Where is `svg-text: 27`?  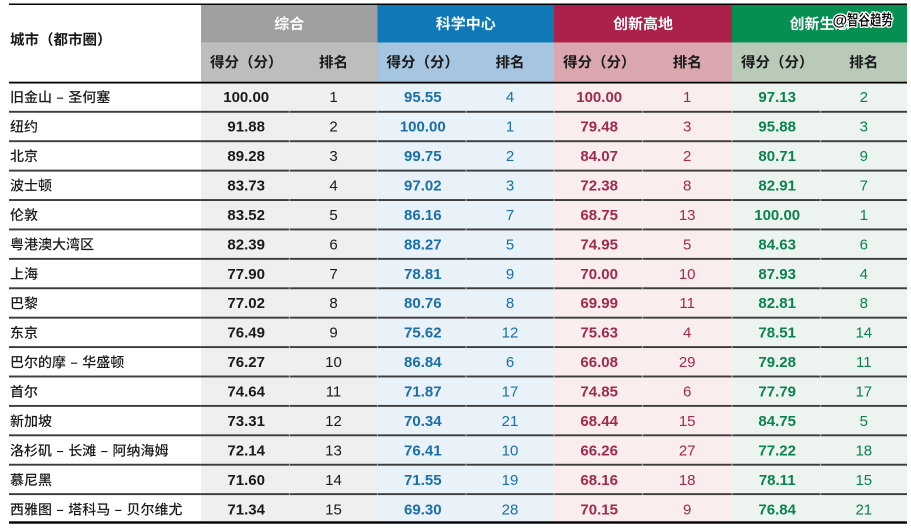 svg-text: 27 is located at coordinates (687, 451).